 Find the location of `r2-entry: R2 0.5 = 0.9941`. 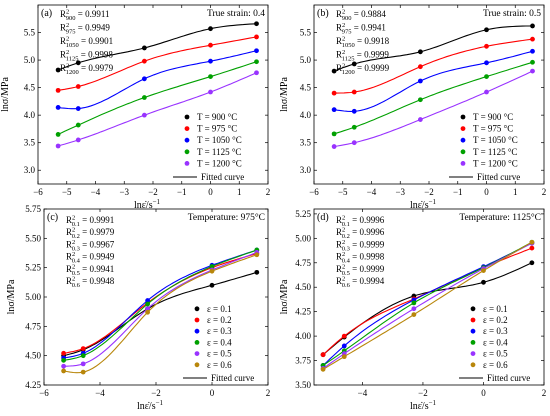

r2-entry: R2 0.5 = 0.9941 is located at coordinates (90, 270).